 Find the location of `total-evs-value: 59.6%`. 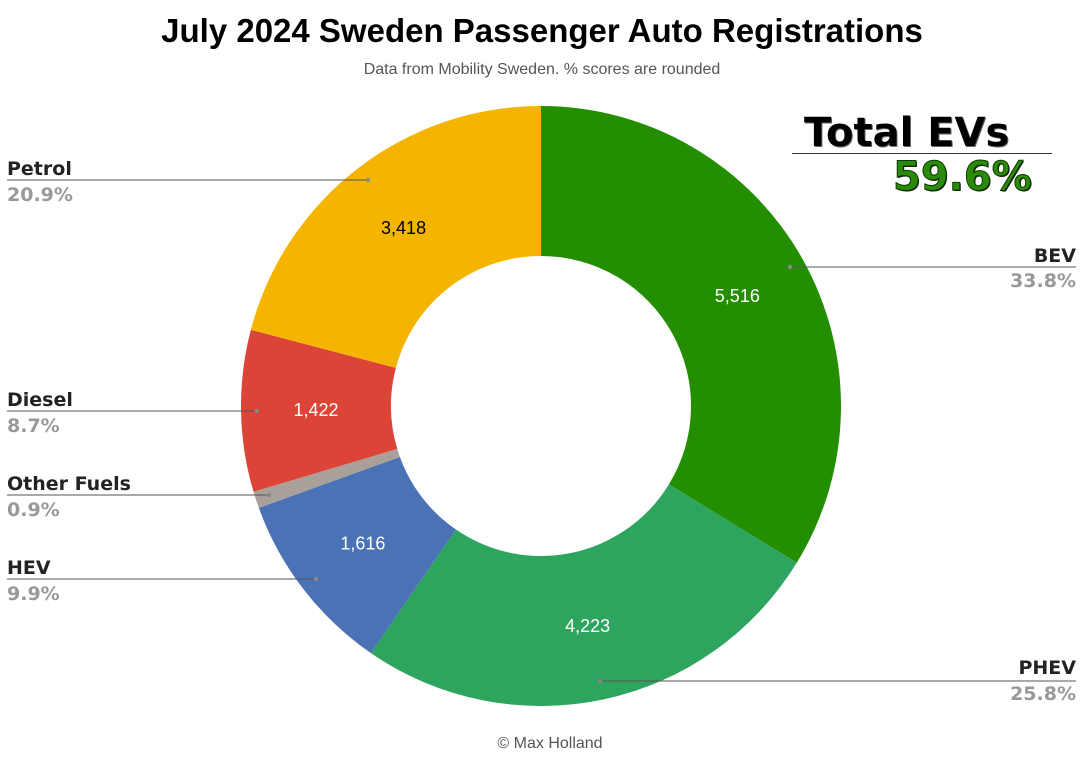

total-evs-value: 59.6% is located at coordinates (963, 177).